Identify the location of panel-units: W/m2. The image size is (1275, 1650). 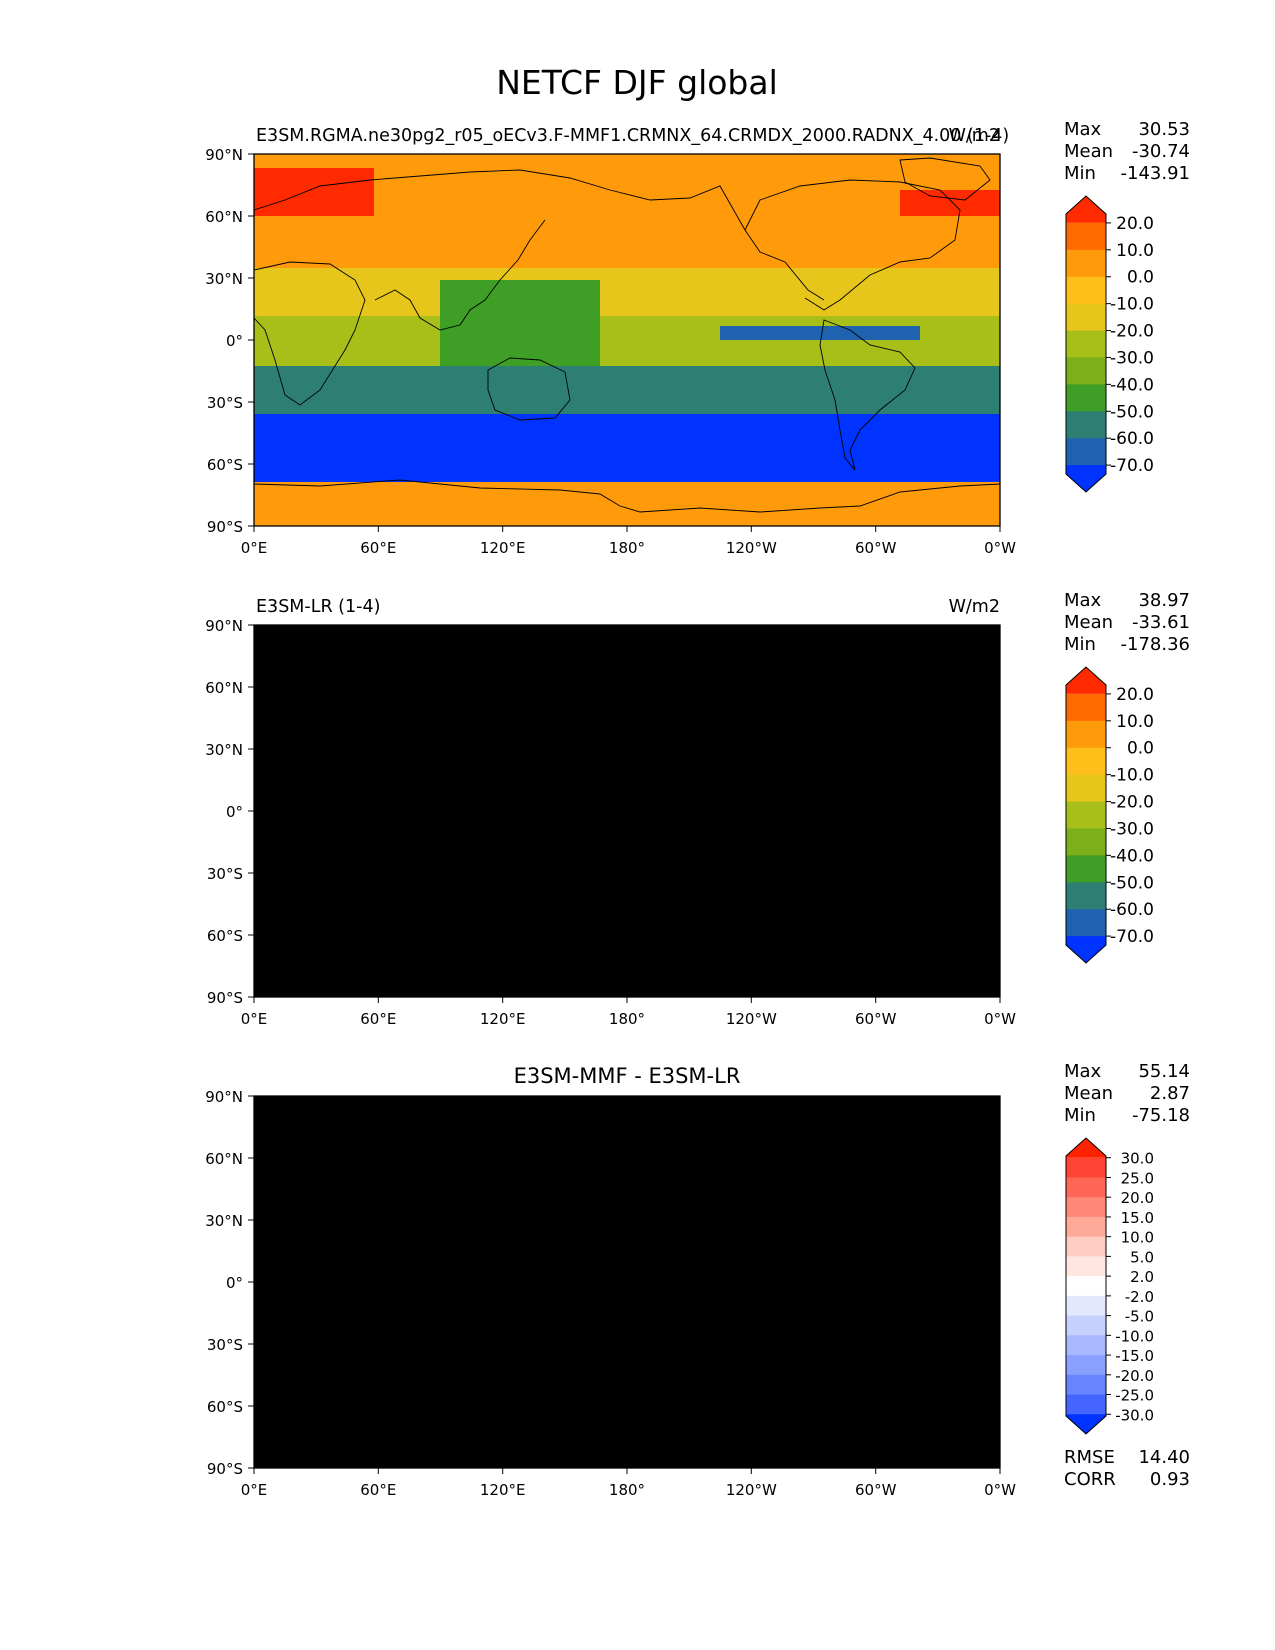
(974, 136).